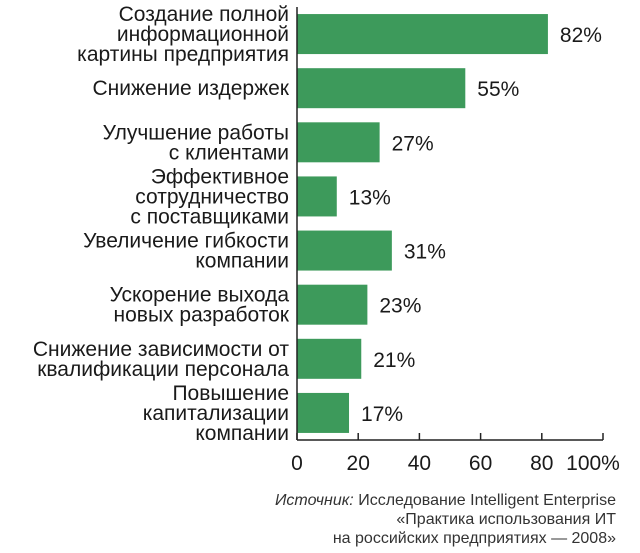 This screenshot has height=553, width=640. I want to click on source-line-2: «Практика использования ИТ, so click(506, 519).